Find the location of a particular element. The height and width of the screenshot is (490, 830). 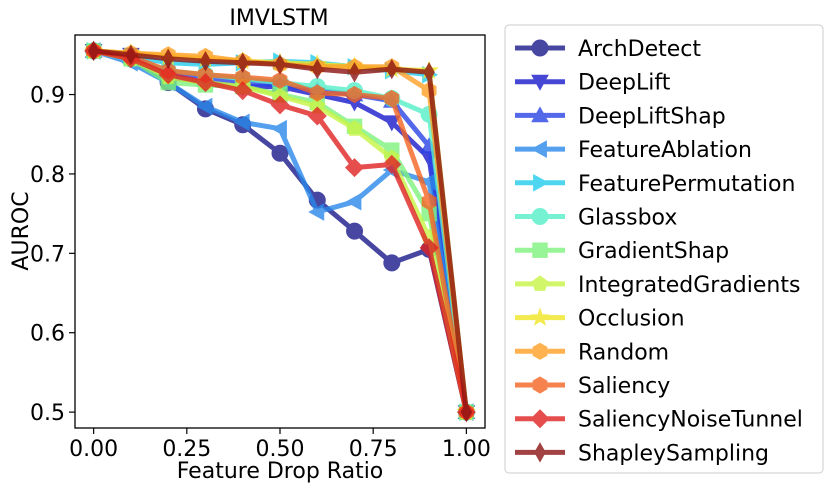

x-tick-label: 0.75 is located at coordinates (373, 449).